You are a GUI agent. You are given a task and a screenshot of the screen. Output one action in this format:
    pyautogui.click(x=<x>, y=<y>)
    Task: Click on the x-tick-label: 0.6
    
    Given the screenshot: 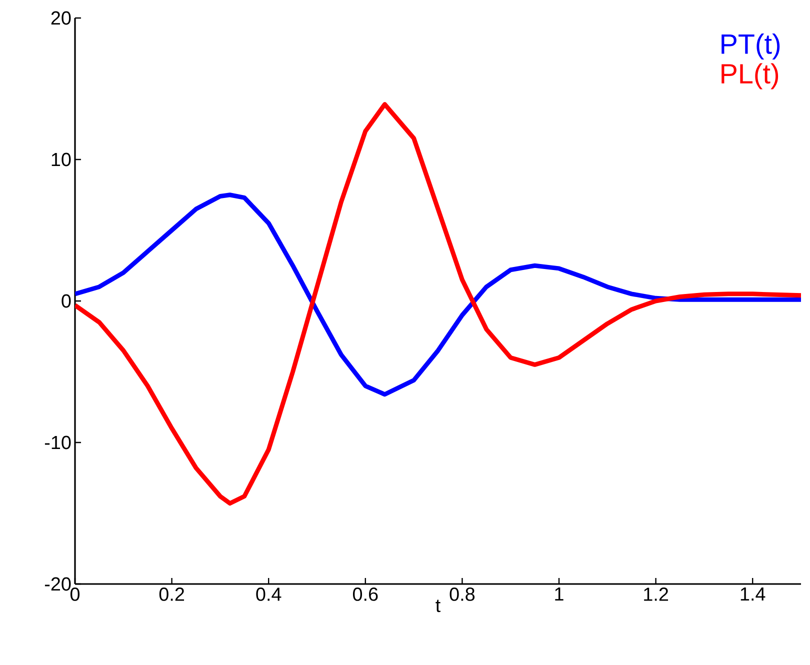 What is the action you would take?
    pyautogui.click(x=365, y=594)
    